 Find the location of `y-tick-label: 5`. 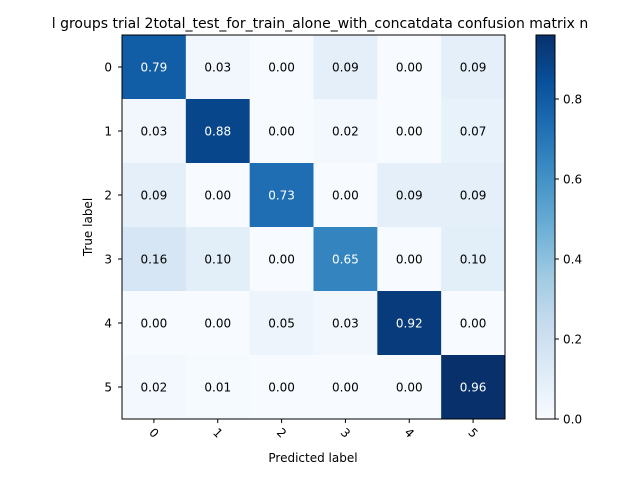

y-tick-label: 5 is located at coordinates (108, 388).